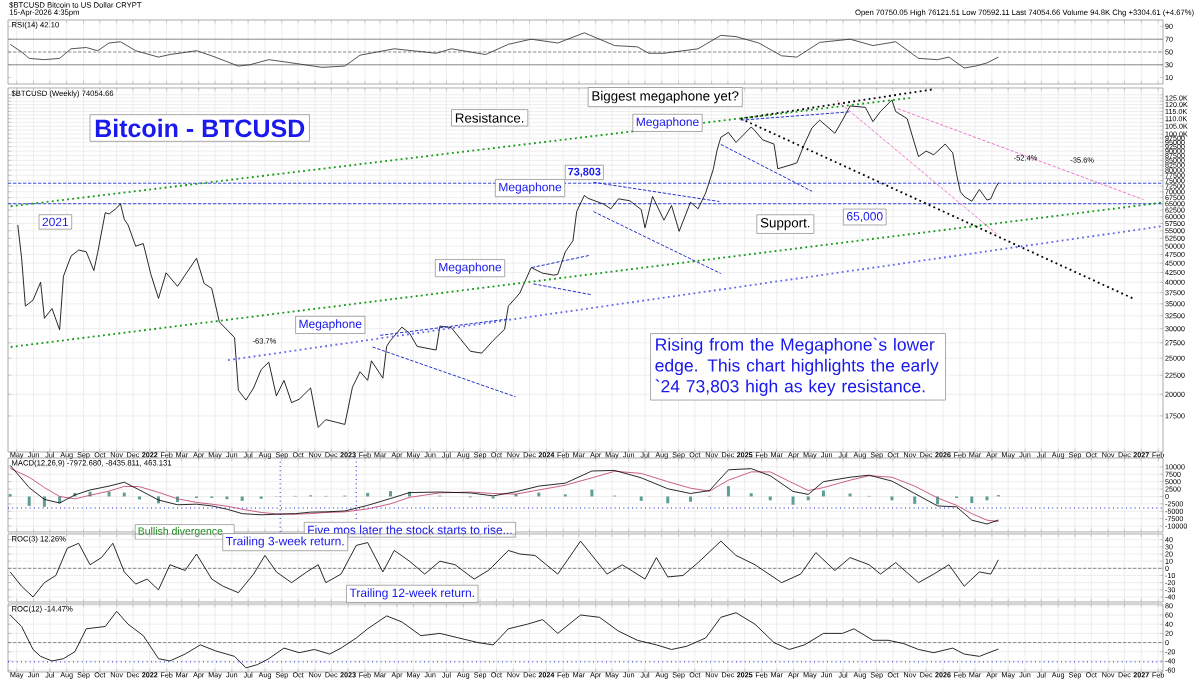 The width and height of the screenshot is (1200, 686). Describe the element at coordinates (797, 366) in the screenshot. I see `annotation: Rising from the Megaphone`s lower edge. This chart highlights the early `24 73,803 high as key resistance.` at that location.